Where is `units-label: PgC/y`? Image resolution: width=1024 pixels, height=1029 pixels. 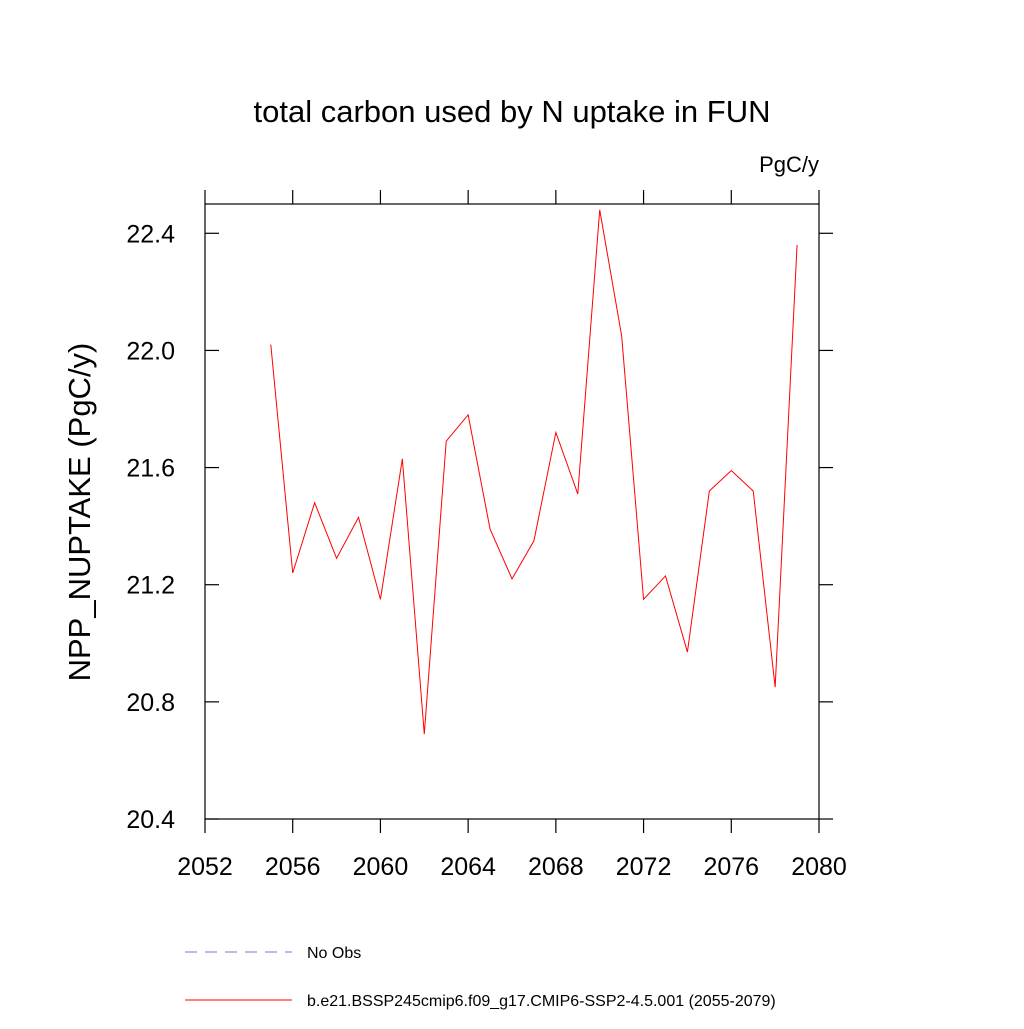 units-label: PgC/y is located at coordinates (789, 164).